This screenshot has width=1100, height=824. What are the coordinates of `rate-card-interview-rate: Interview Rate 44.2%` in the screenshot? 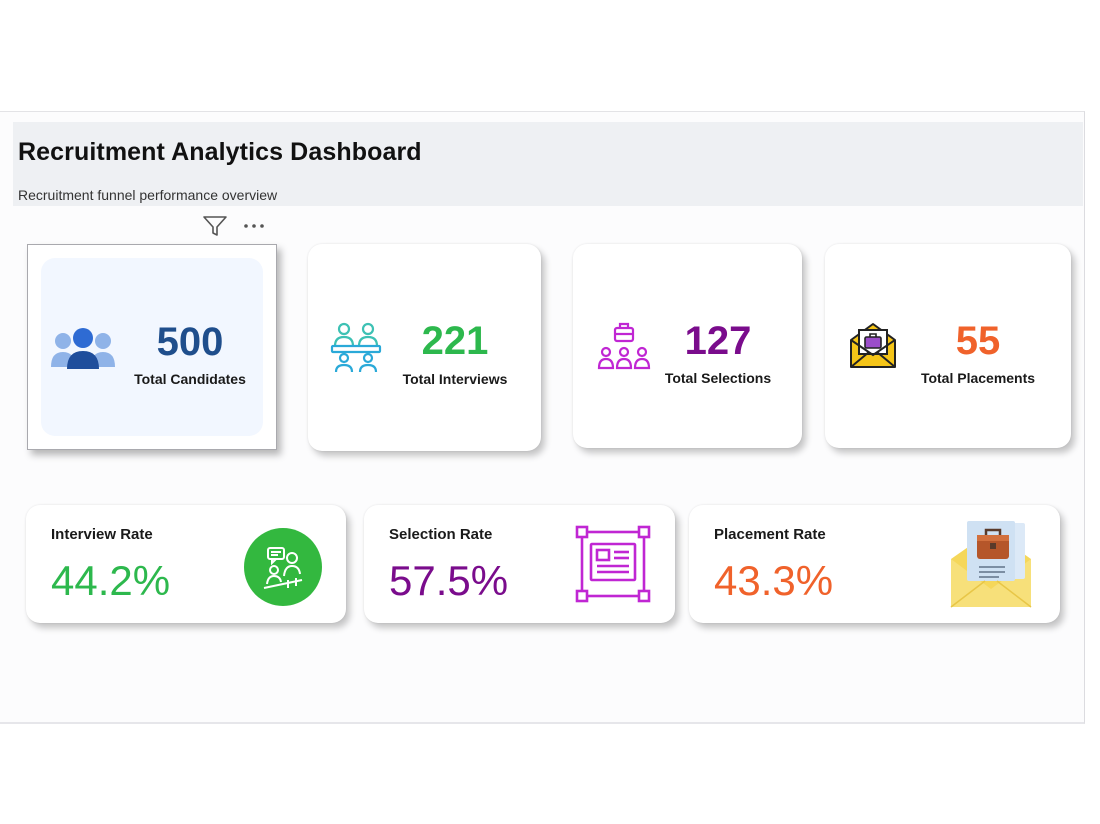 It's located at (186, 564).